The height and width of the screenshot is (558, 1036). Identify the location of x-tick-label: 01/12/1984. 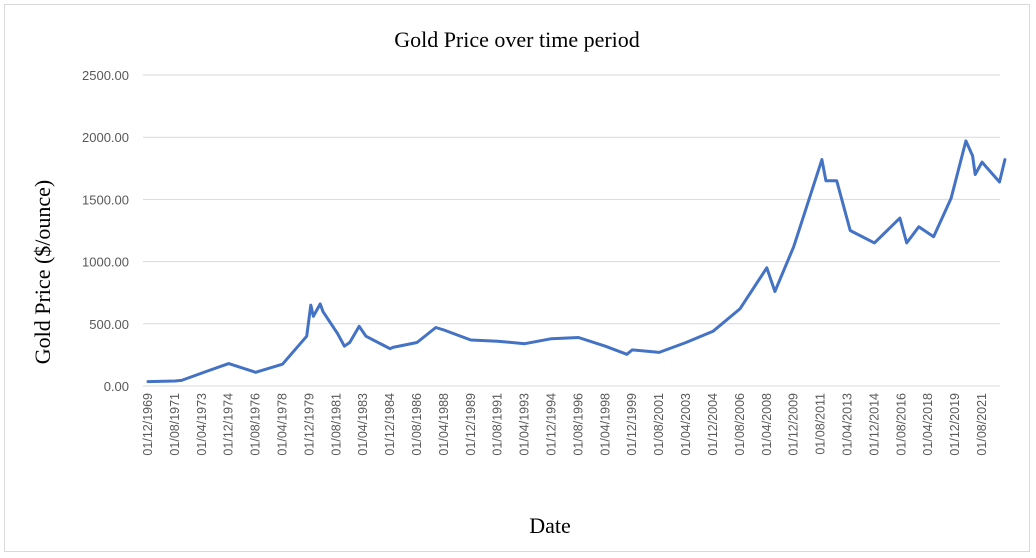
(390, 424).